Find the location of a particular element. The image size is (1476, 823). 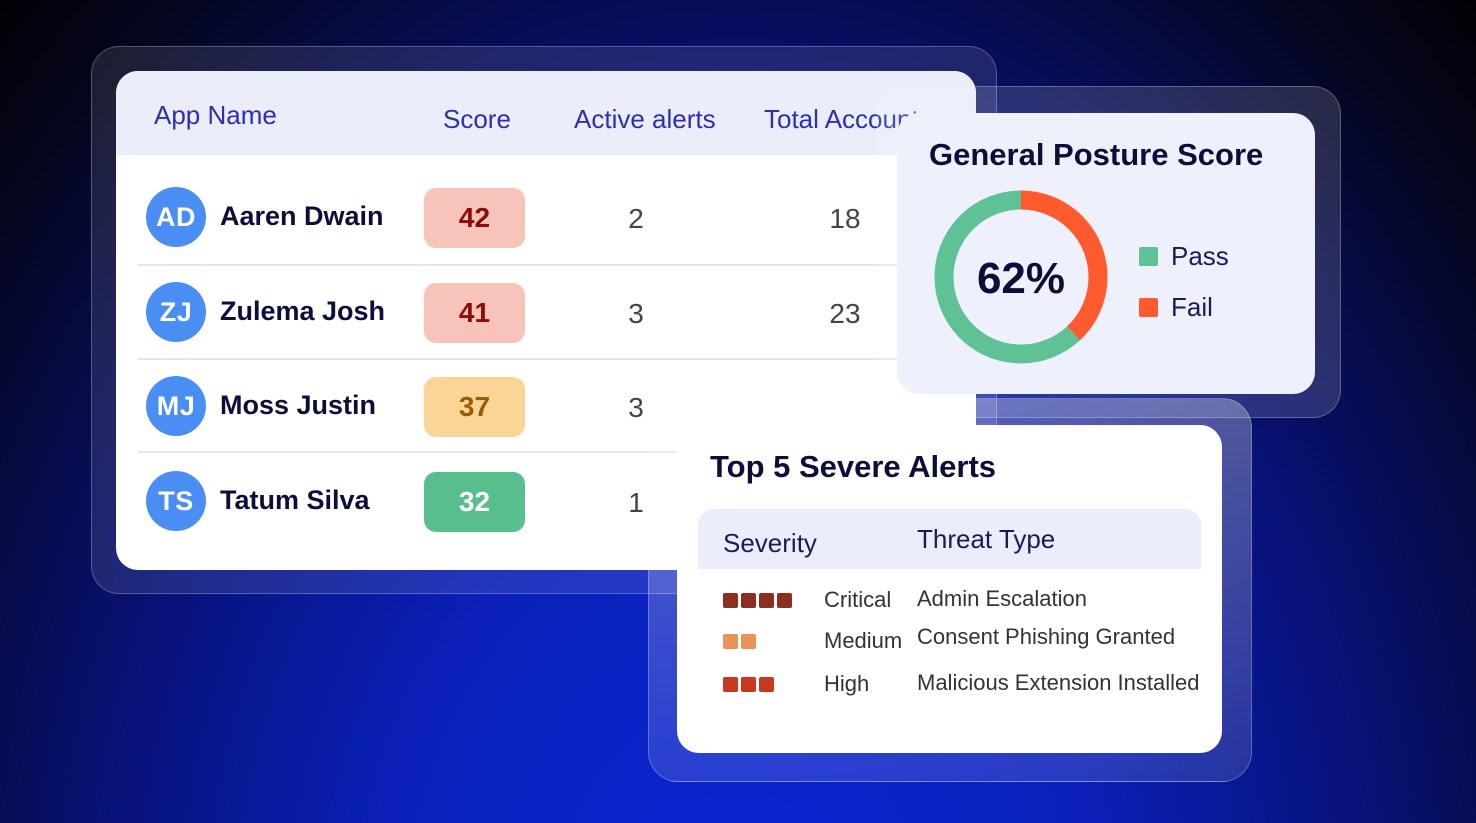

app-name: Moss Justin is located at coordinates (298, 405).